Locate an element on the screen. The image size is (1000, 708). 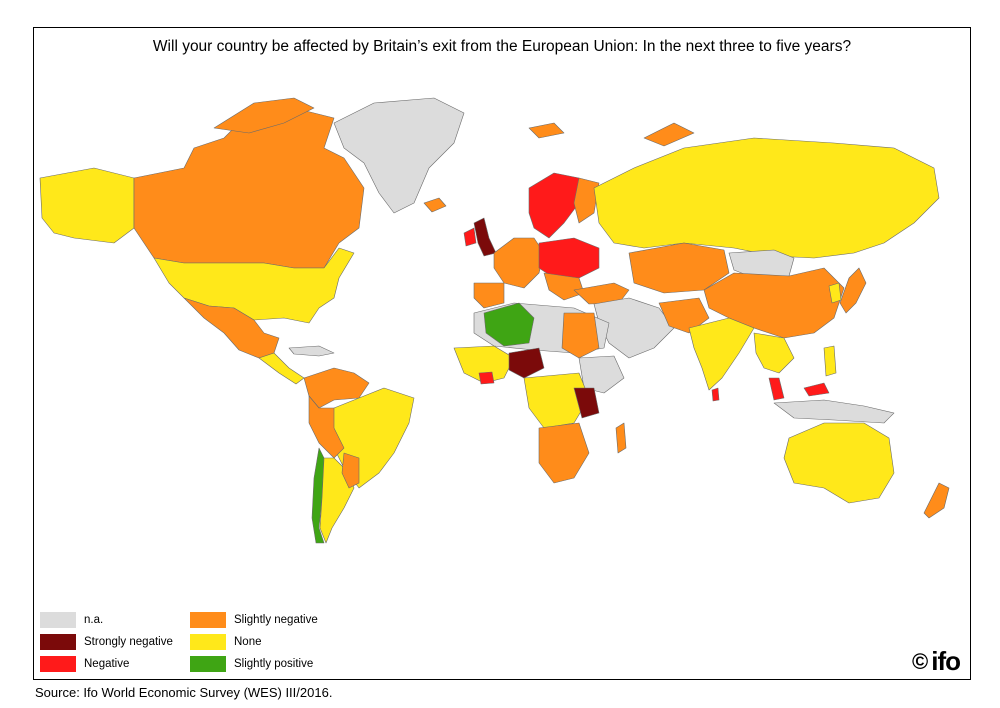
region-central-asia is located at coordinates (679, 268).